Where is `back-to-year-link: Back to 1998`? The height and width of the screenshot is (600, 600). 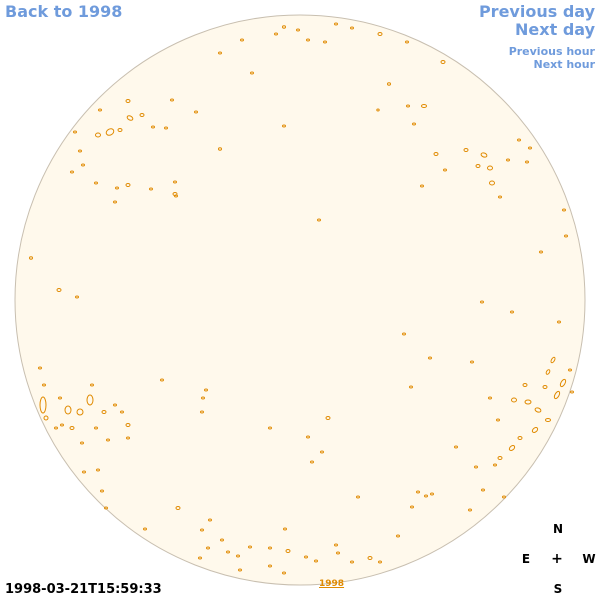
back-to-year-link: Back to 1998 is located at coordinates (64, 11).